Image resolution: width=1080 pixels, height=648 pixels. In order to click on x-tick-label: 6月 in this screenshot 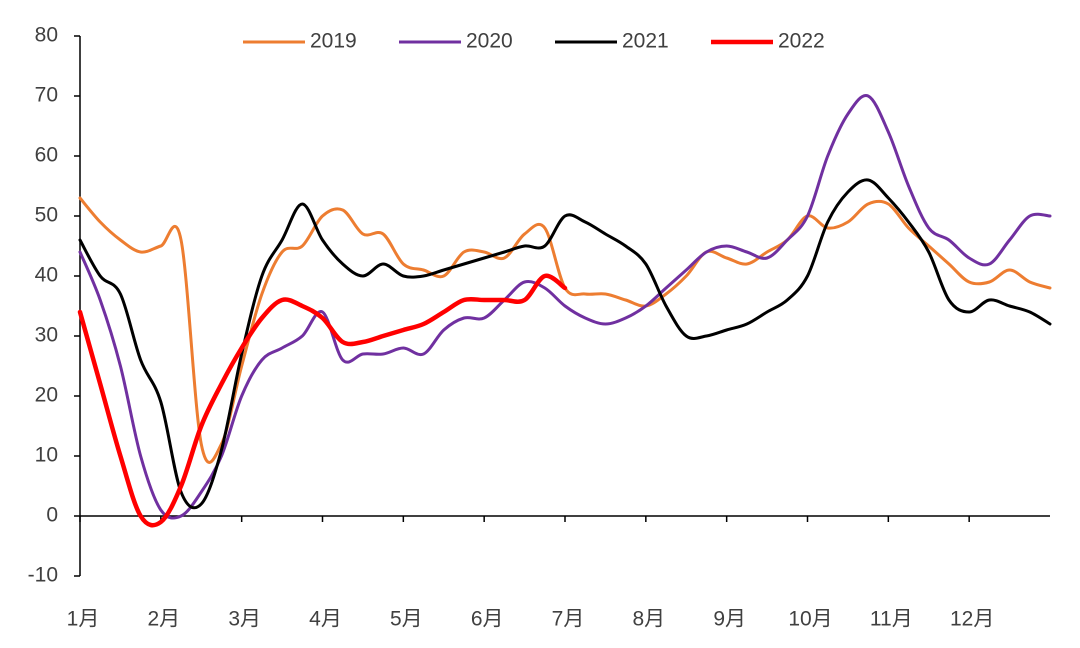, I will do `click(487, 619)`.